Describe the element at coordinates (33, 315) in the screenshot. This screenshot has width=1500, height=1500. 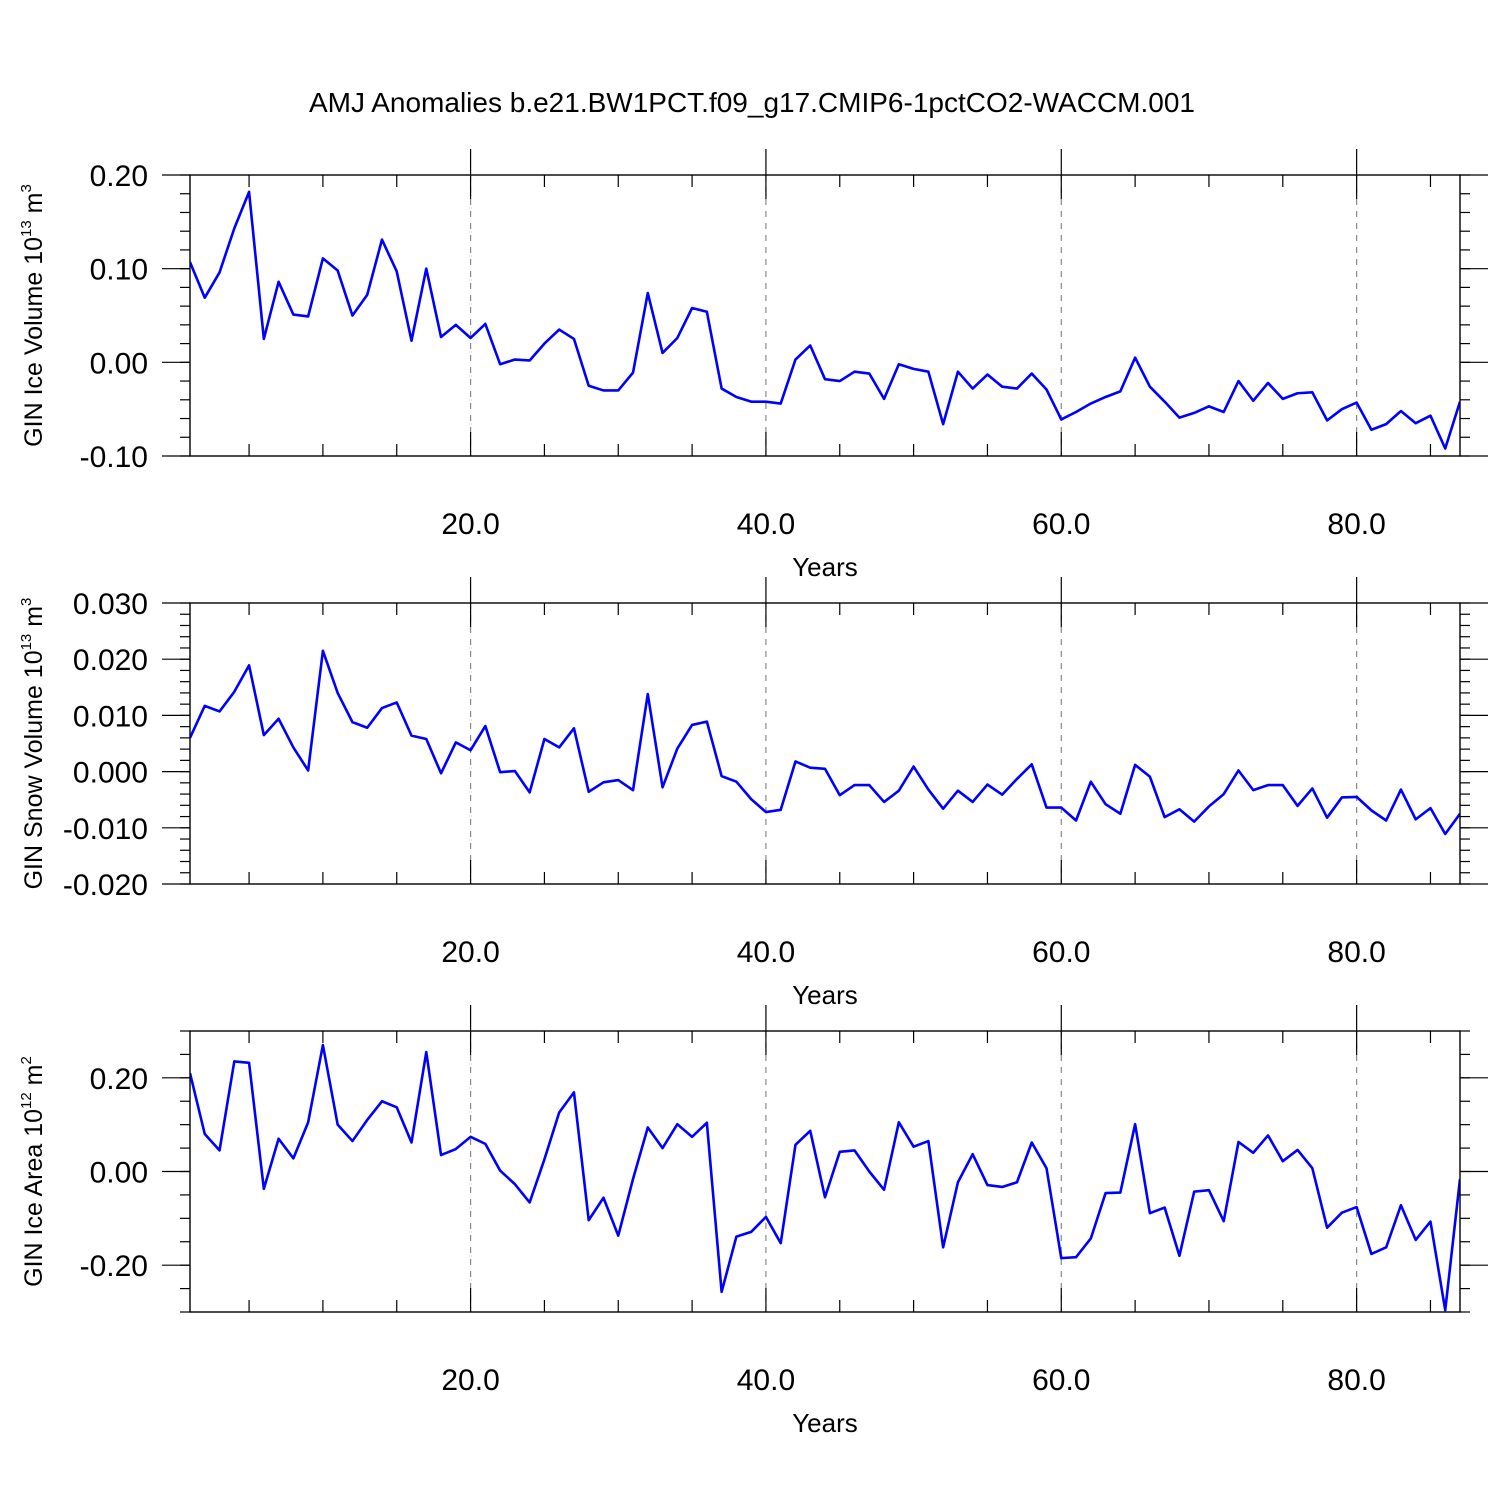
I see `y-axis-label: GIN Ice Volume 1013 m3` at that location.